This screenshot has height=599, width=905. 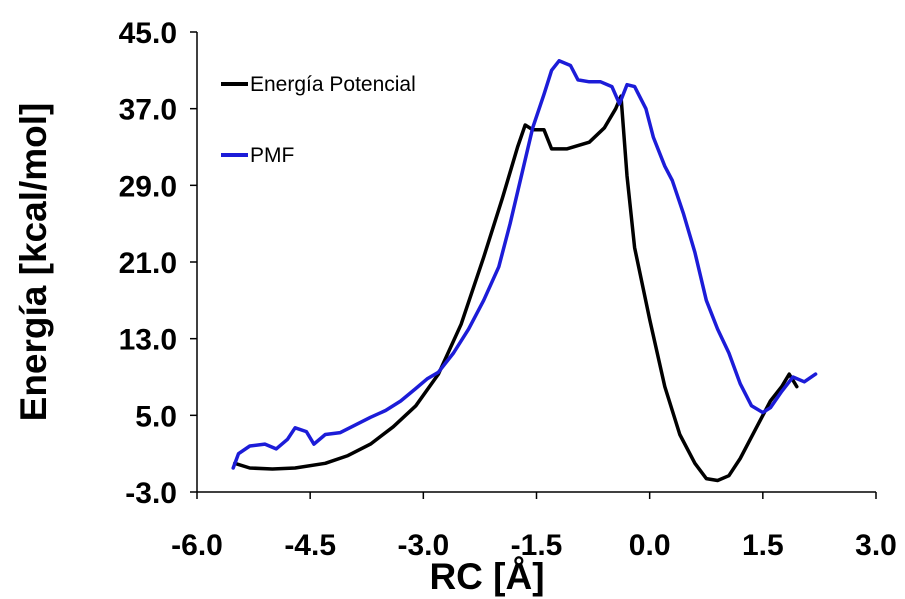 What do you see at coordinates (148, 263) in the screenshot?
I see `y-tick-label: 21.0` at bounding box center [148, 263].